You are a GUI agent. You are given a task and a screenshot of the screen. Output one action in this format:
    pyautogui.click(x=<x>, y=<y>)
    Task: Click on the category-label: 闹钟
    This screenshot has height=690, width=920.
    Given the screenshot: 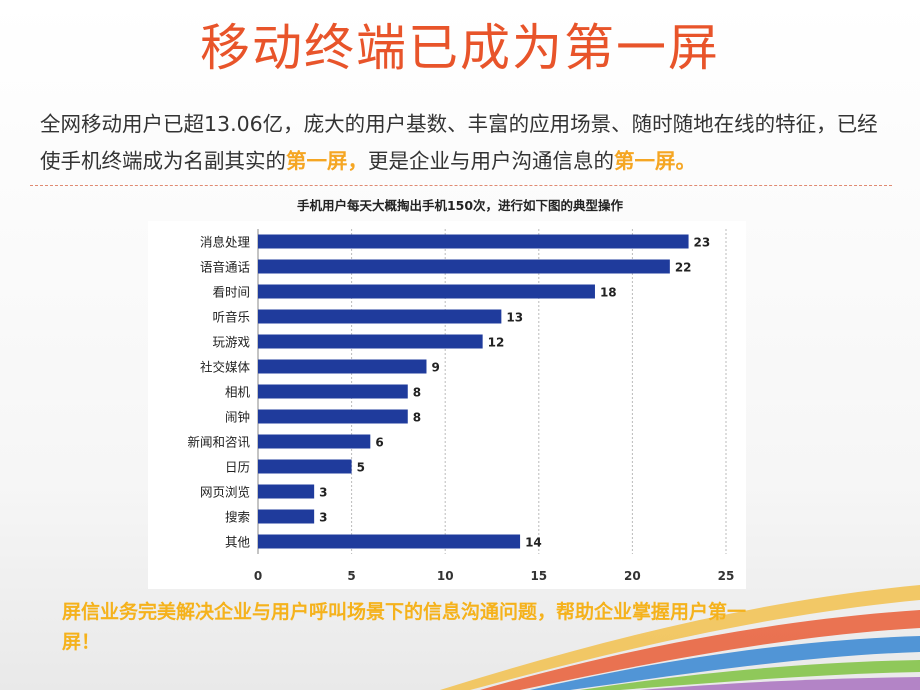 What is the action you would take?
    pyautogui.click(x=237, y=417)
    